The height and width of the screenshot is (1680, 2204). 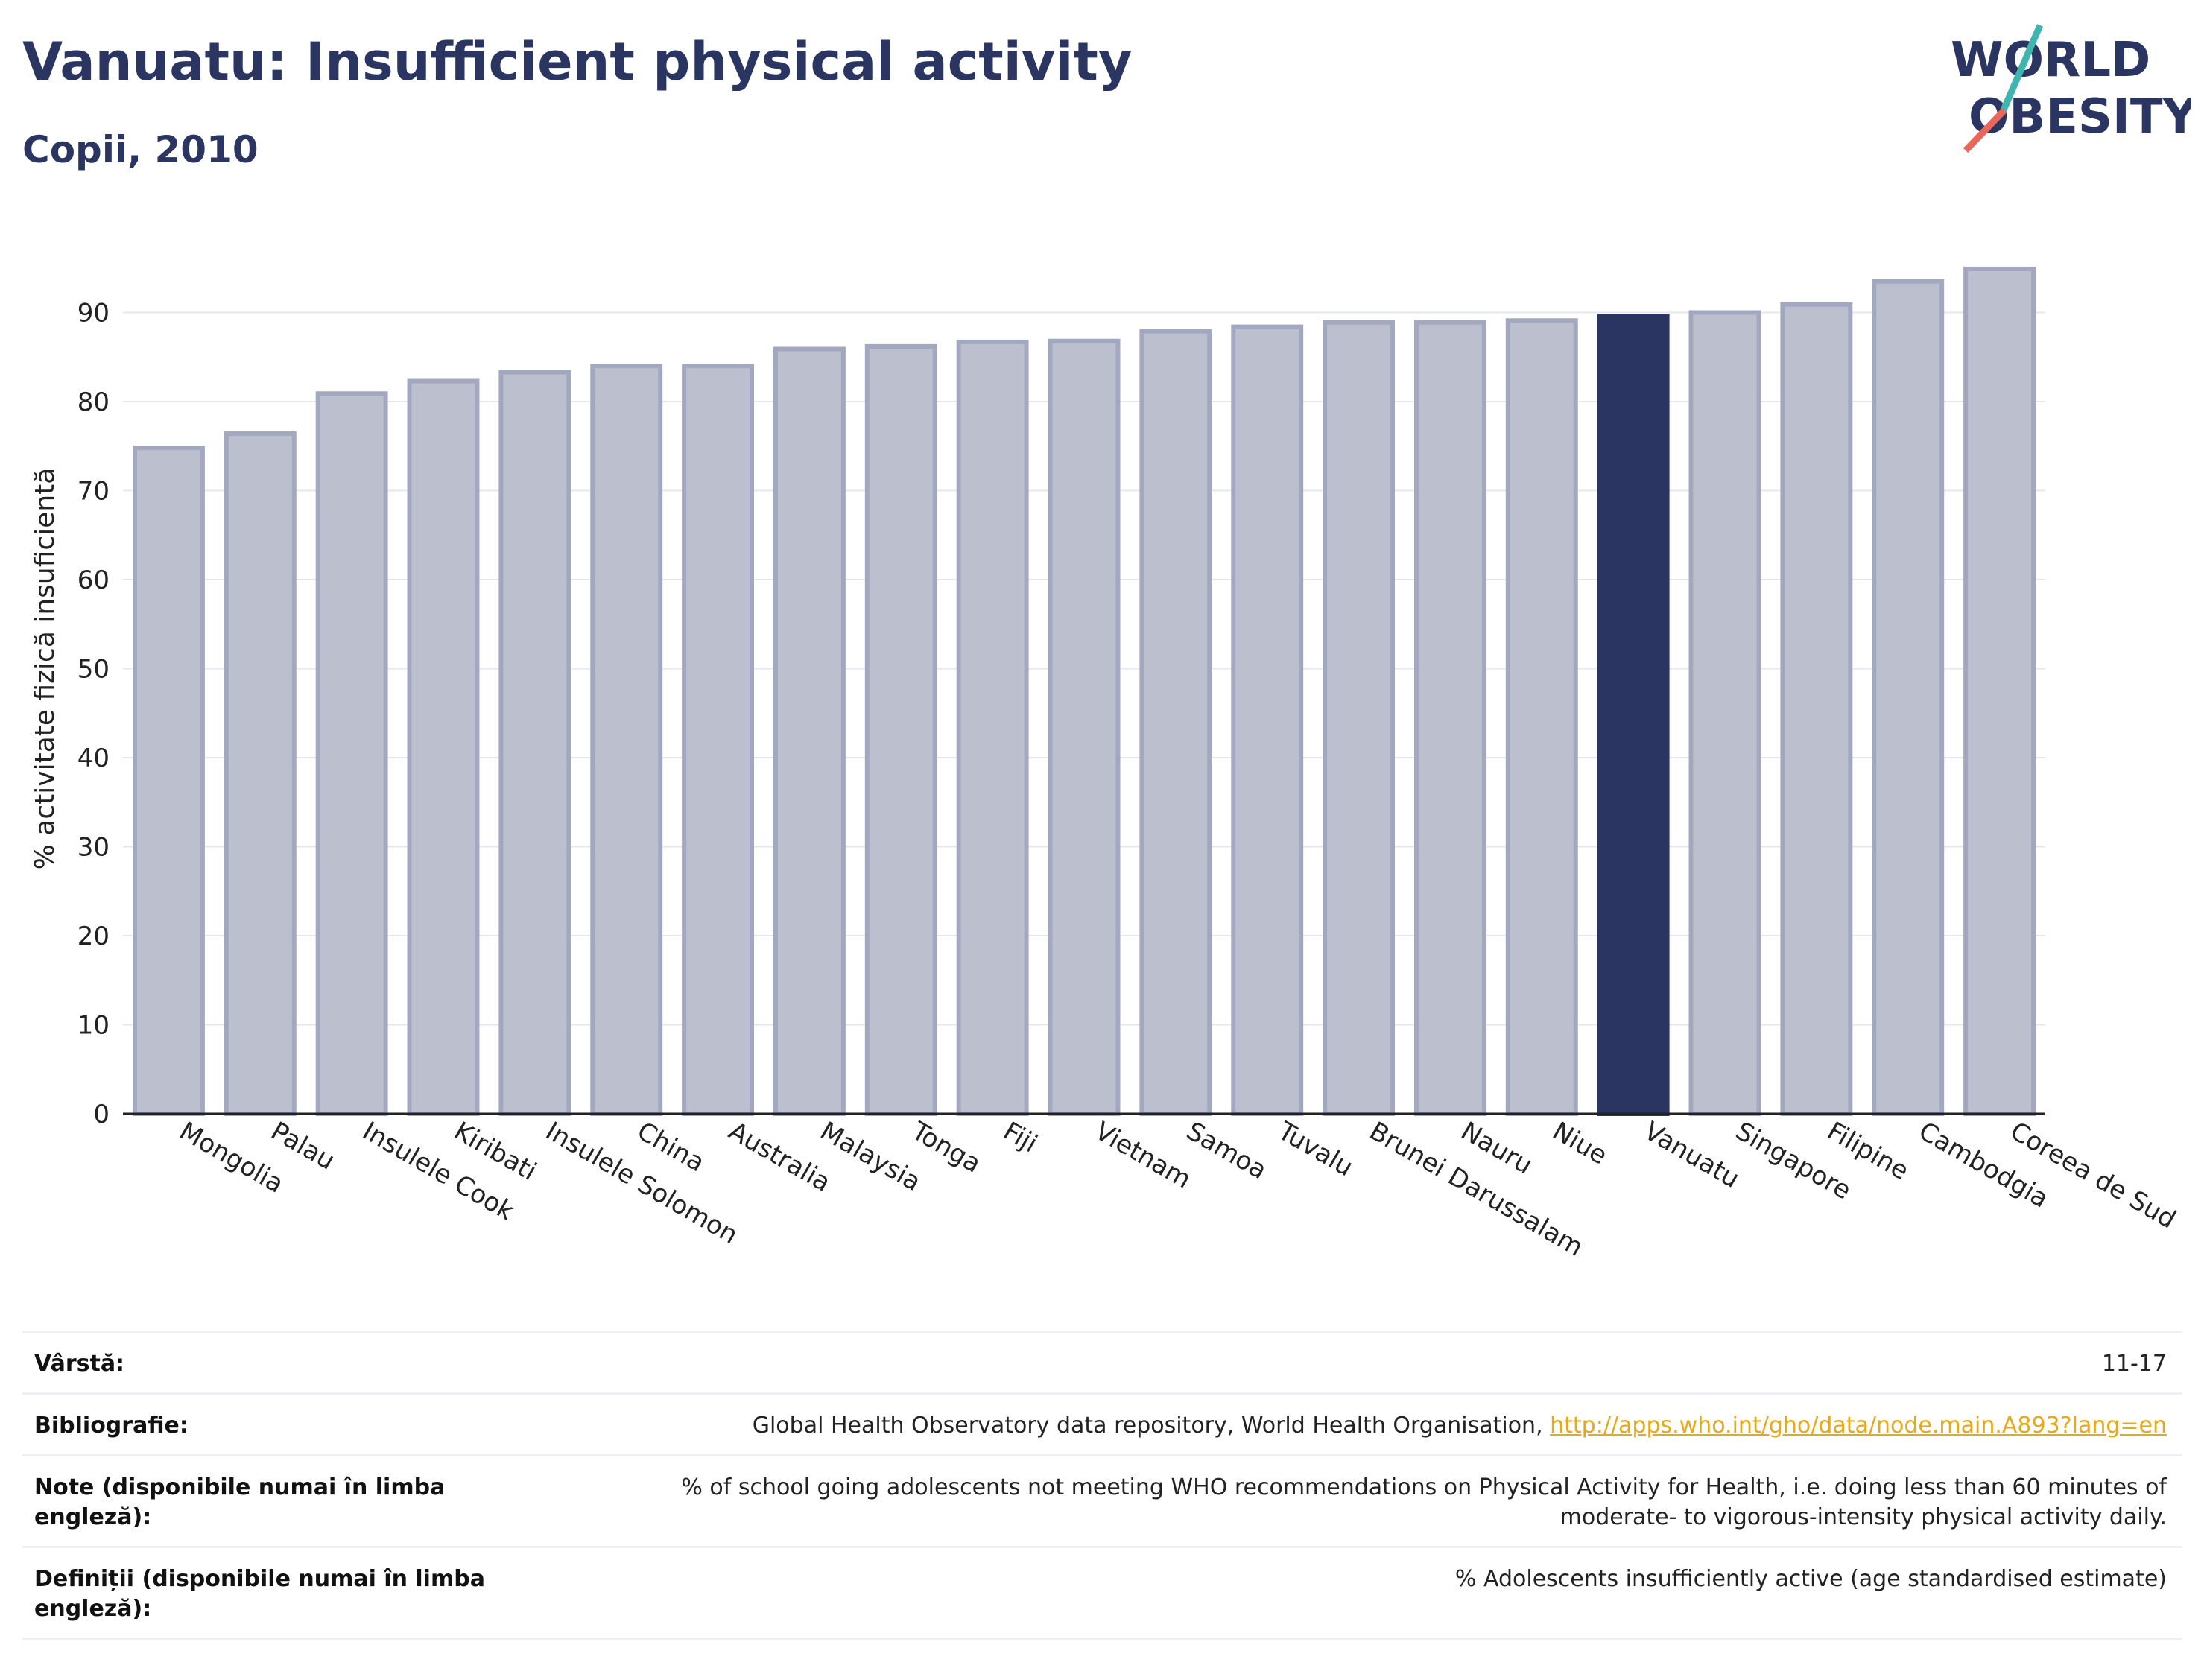 I want to click on bar-coreea-de-sud, so click(x=1999, y=691).